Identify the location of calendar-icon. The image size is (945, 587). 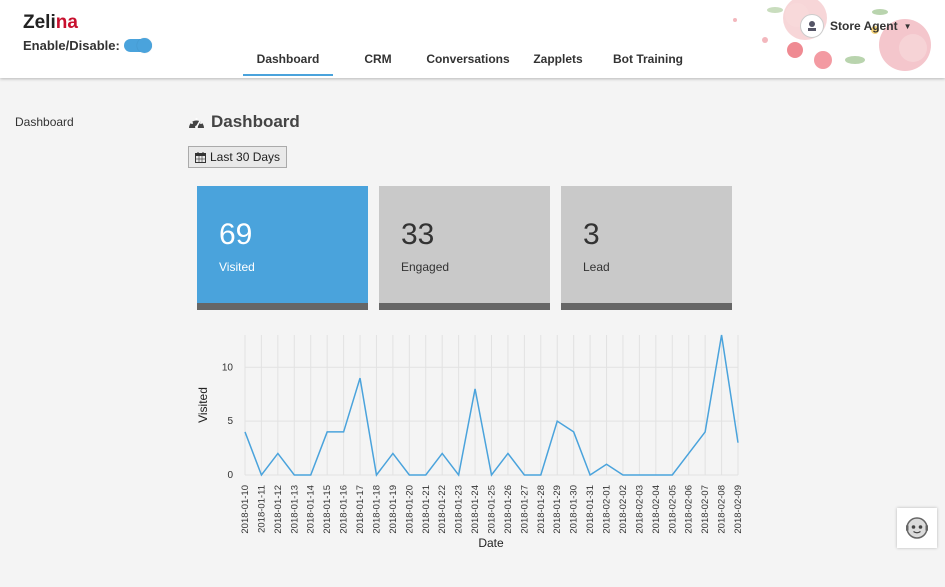
(200, 157).